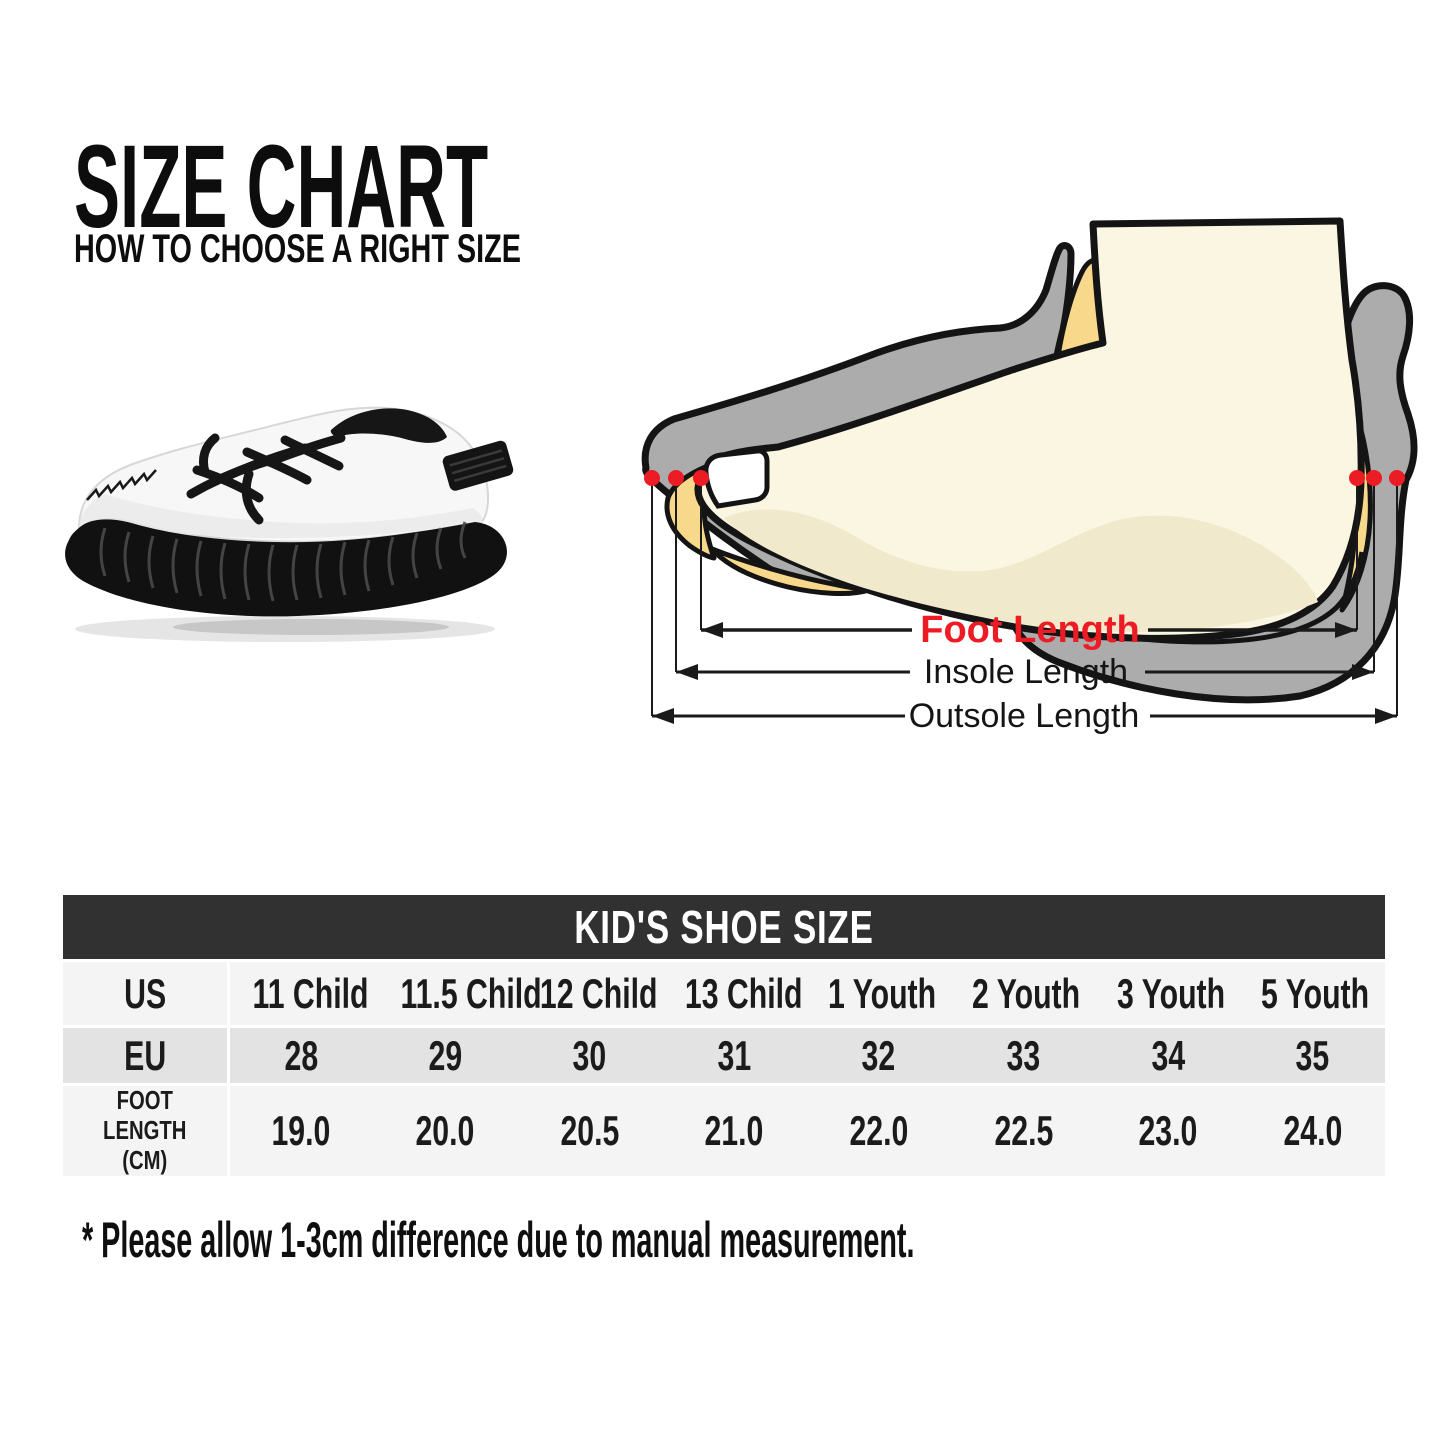 This screenshot has height=1445, width=1445. What do you see at coordinates (301, 1055) in the screenshot?
I see `cell-eu-0: 28` at bounding box center [301, 1055].